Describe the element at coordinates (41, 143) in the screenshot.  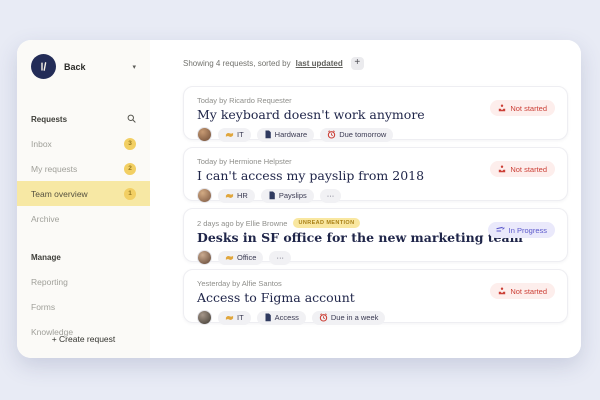
I see `sidebar-item-label: Inbox` at that location.